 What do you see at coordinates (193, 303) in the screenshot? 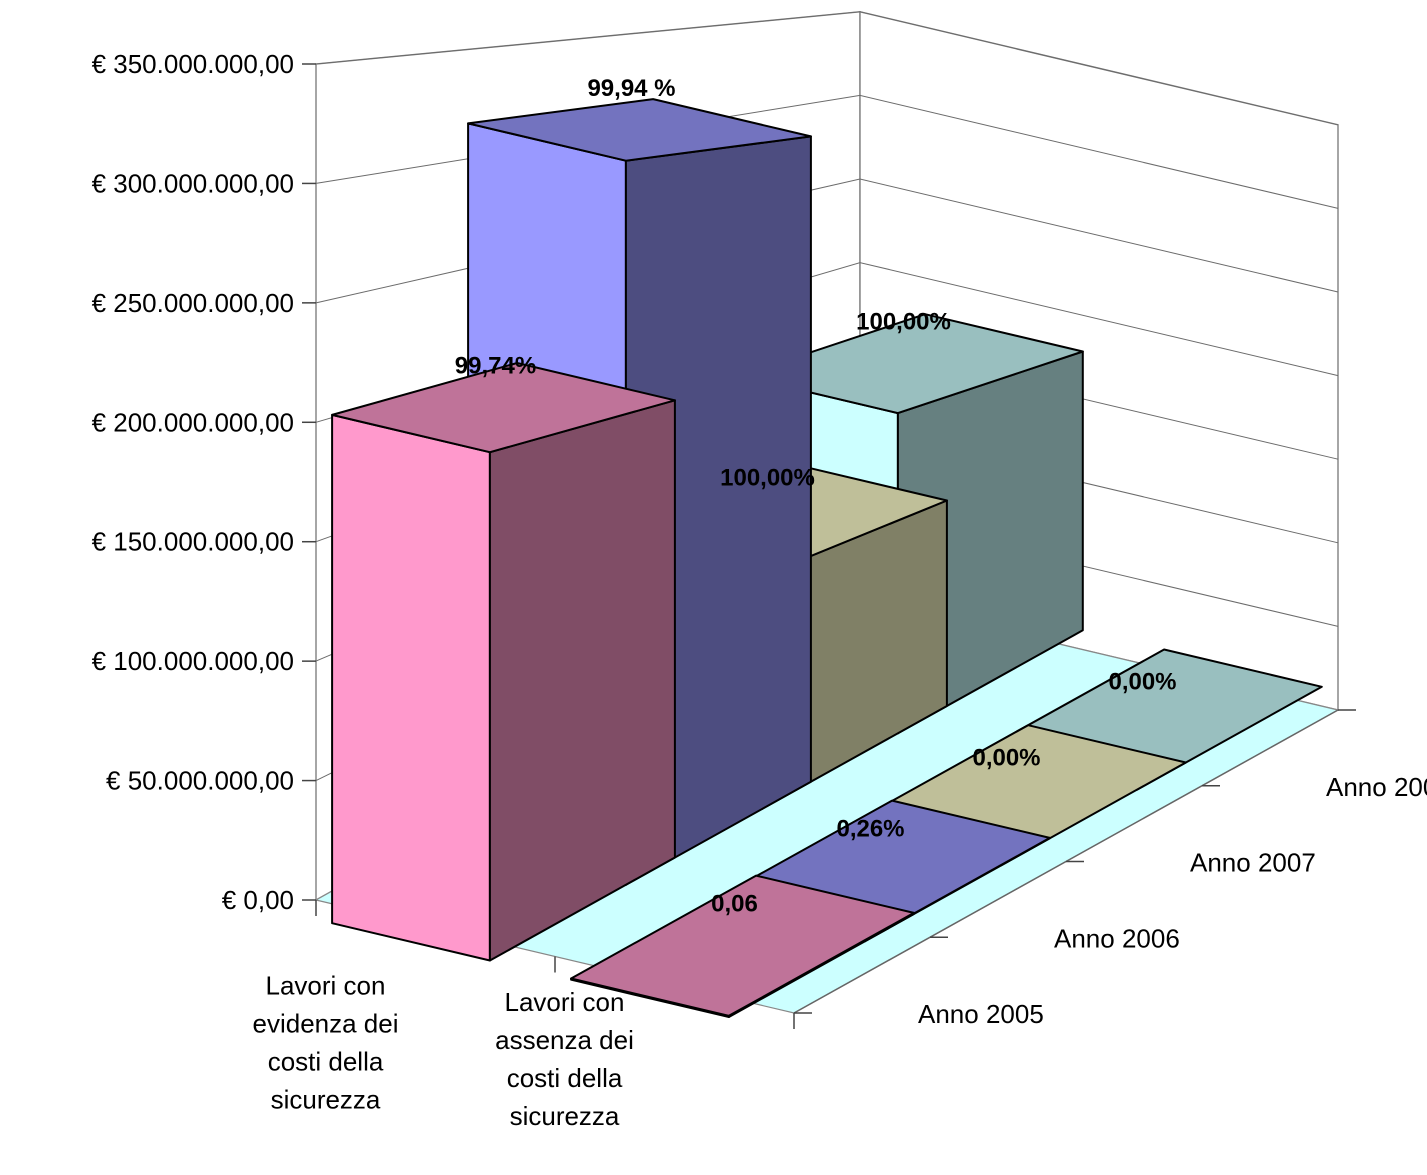
I see `y-tick-label: € 250.000.000,00` at bounding box center [193, 303].